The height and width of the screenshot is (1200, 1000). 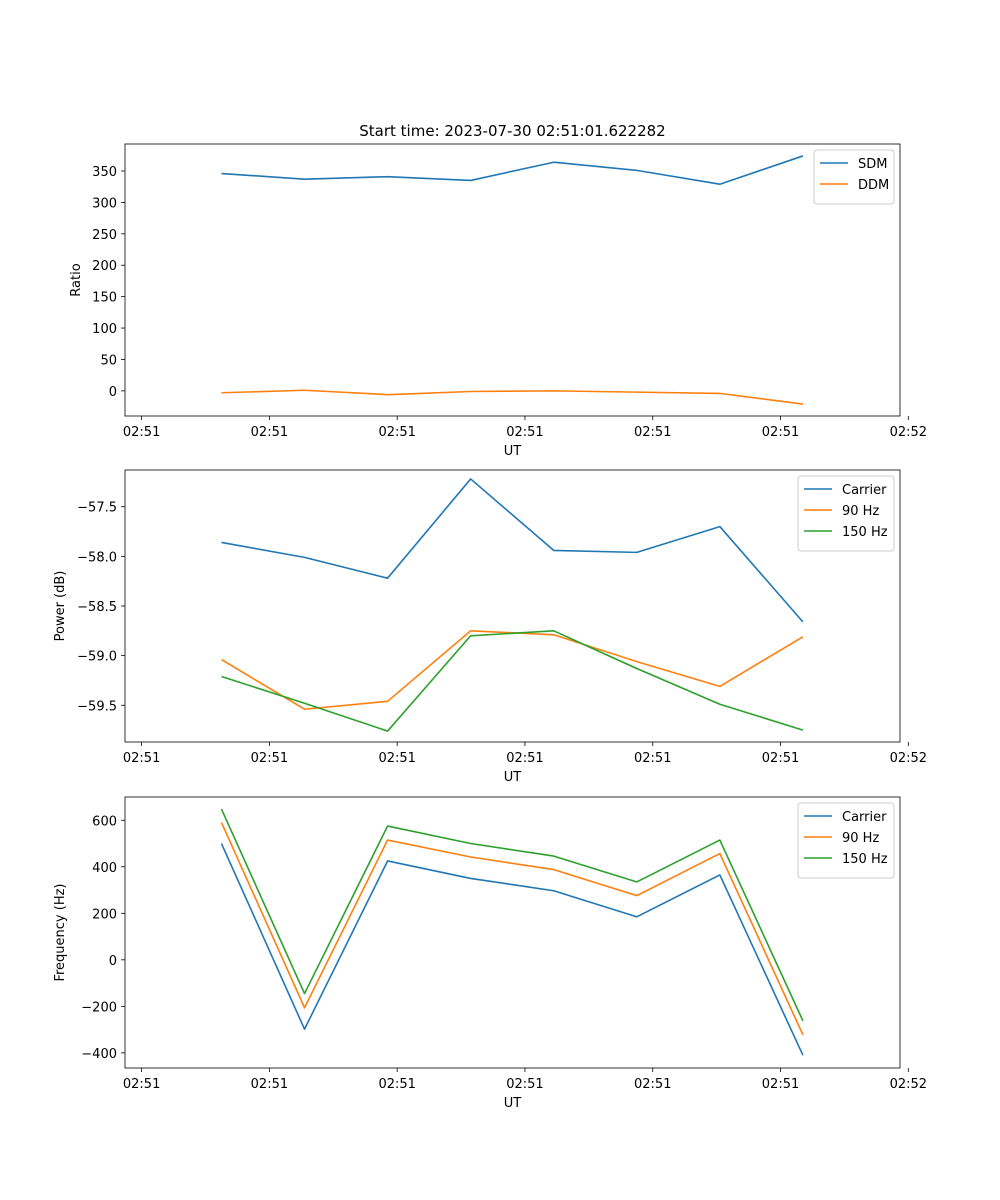 What do you see at coordinates (99, 1054) in the screenshot?
I see `p2-y-tick-label-0: −400` at bounding box center [99, 1054].